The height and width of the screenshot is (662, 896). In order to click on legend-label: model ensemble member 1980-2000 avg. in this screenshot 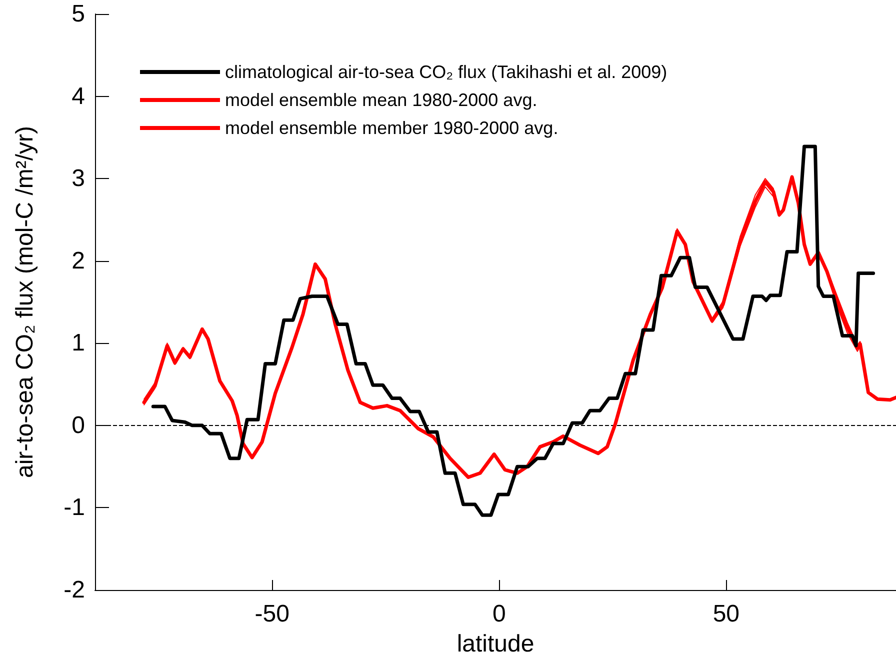, I will do `click(391, 128)`.